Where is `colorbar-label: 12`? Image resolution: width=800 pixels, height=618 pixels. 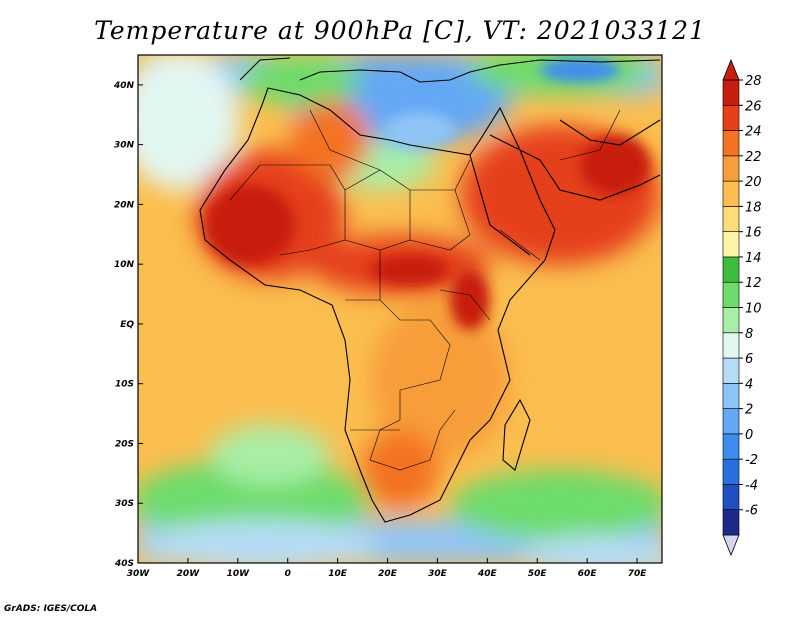
colorbar-label: 12 is located at coordinates (753, 283).